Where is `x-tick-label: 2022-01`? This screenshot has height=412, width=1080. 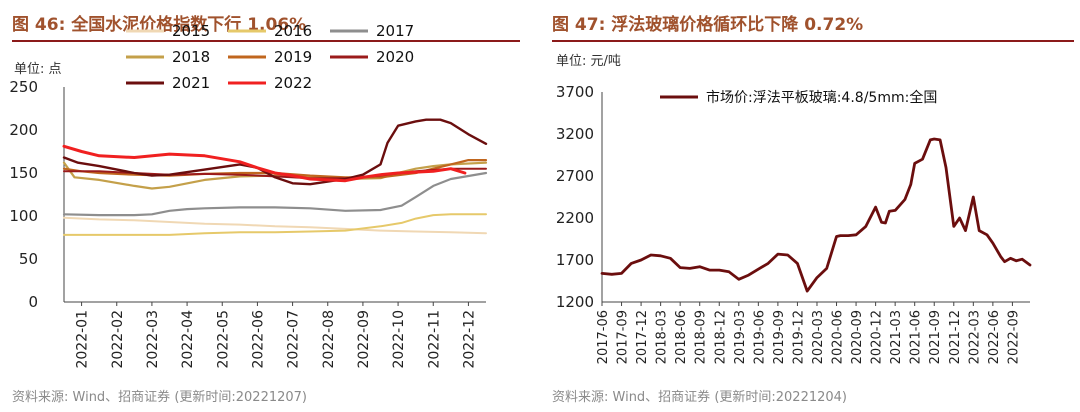
x-tick-label: 2022-01 is located at coordinates (83, 339).